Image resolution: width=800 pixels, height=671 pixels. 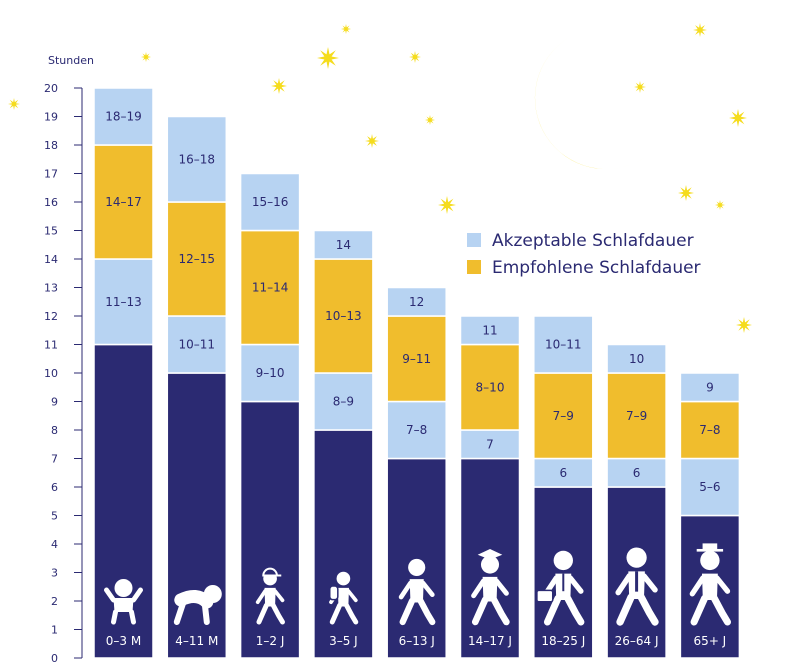 What do you see at coordinates (197, 605) in the screenshot?
I see `crawling-baby-icon` at bounding box center [197, 605].